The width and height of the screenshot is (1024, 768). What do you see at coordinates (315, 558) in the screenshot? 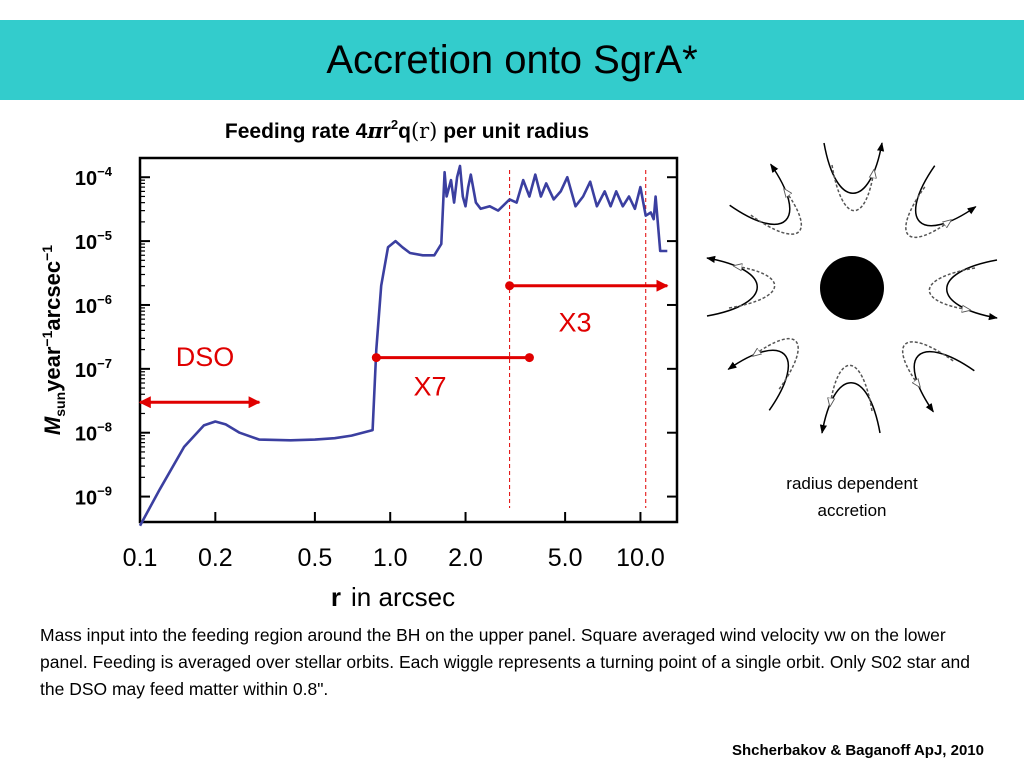
I see `x-tick-label: 0.5` at bounding box center [315, 558].